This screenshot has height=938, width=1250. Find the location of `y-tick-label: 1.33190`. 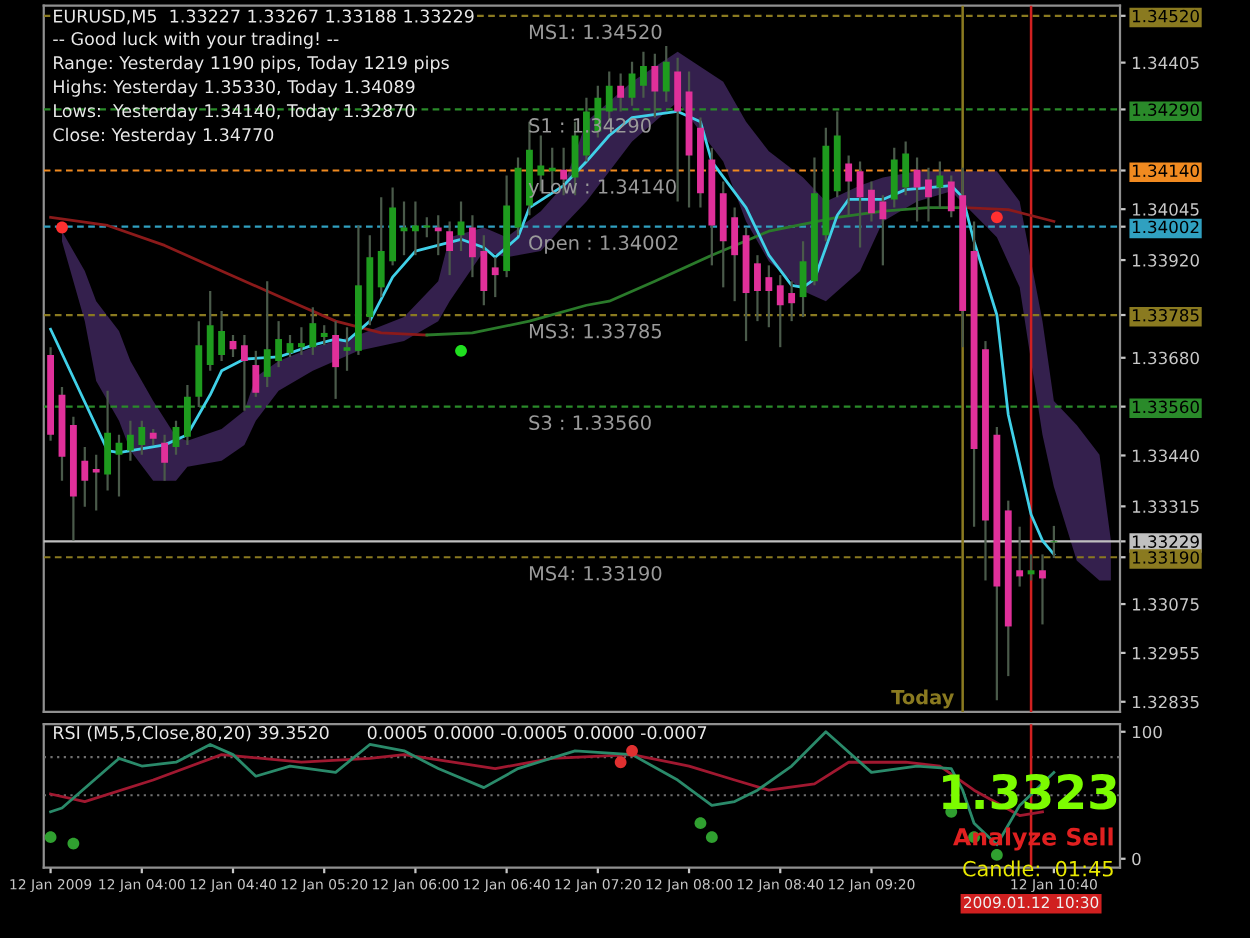

y-tick-label: 1.33190 is located at coordinates (1165, 557).